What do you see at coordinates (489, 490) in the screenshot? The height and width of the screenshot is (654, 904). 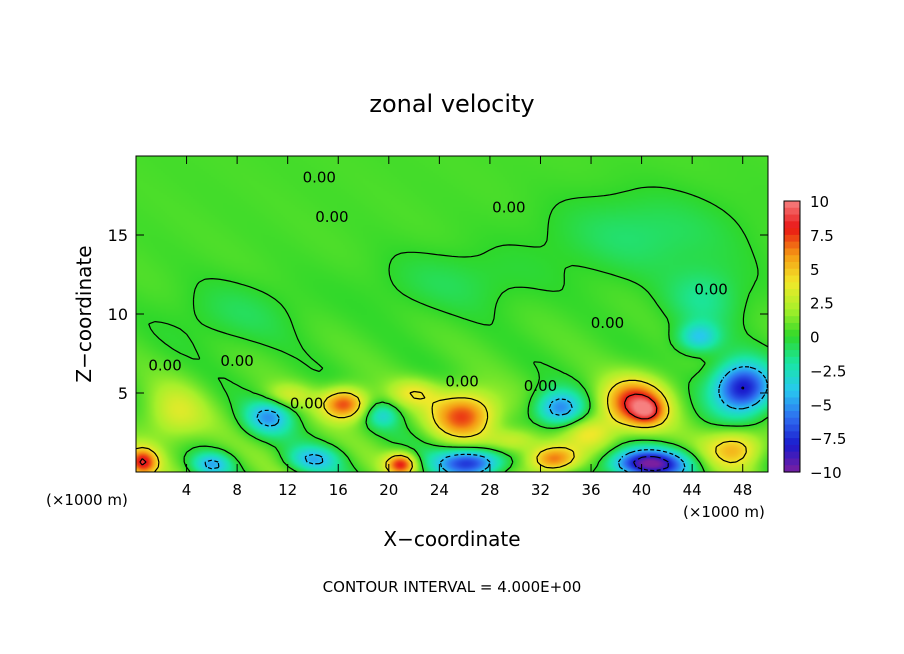 I see `x-tick-label: 28` at bounding box center [489, 490].